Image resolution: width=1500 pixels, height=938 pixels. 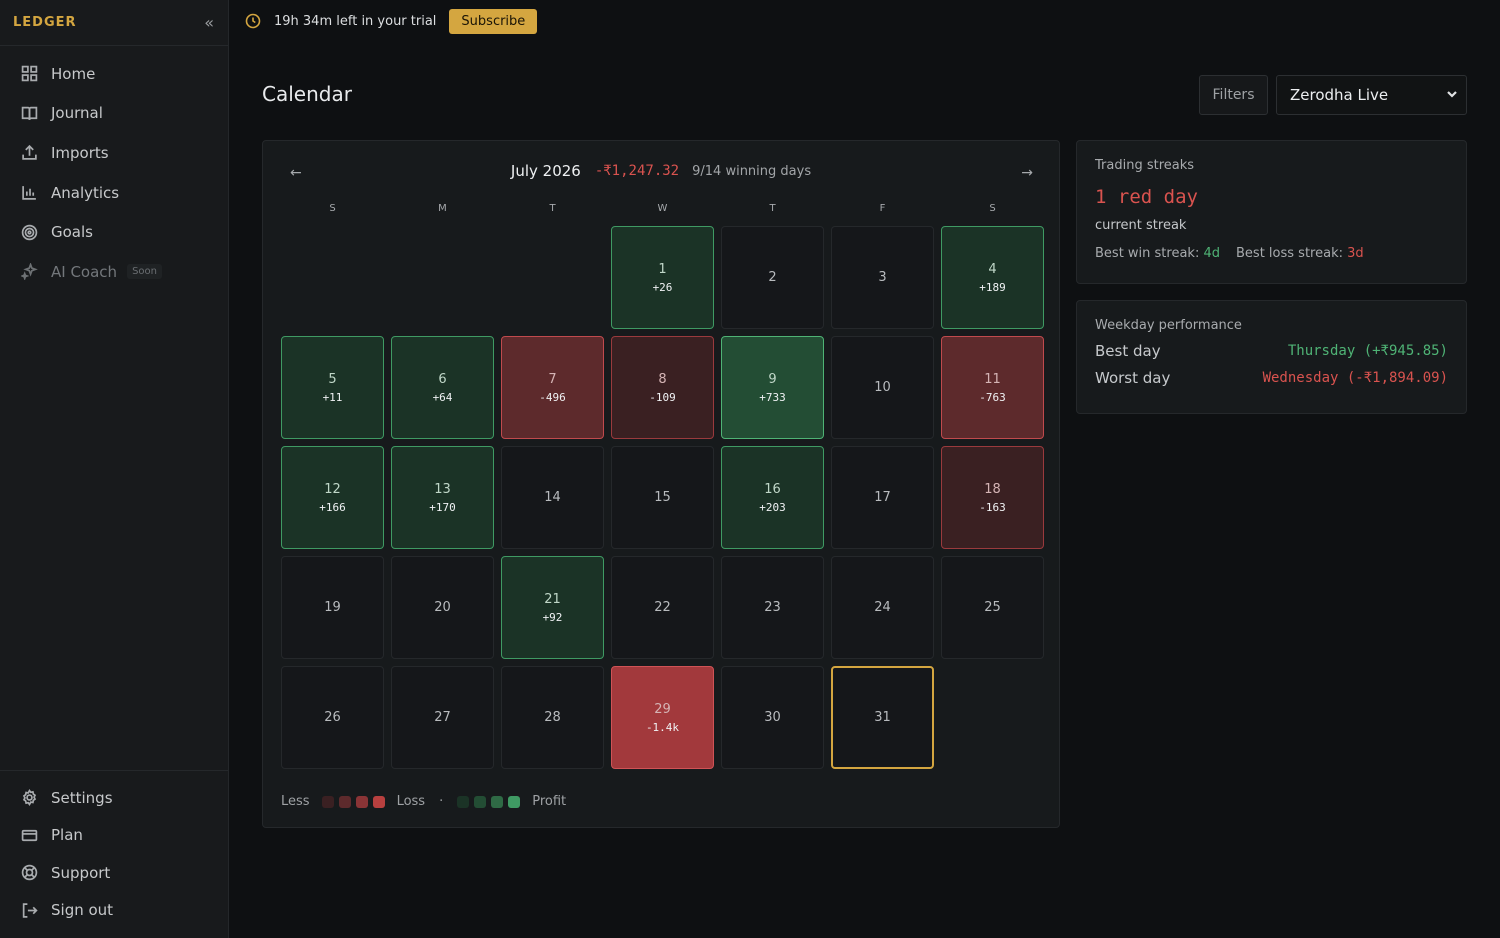 I want to click on worst-day-value: Wednesday (-₹1,894.09), so click(x=1355, y=378).